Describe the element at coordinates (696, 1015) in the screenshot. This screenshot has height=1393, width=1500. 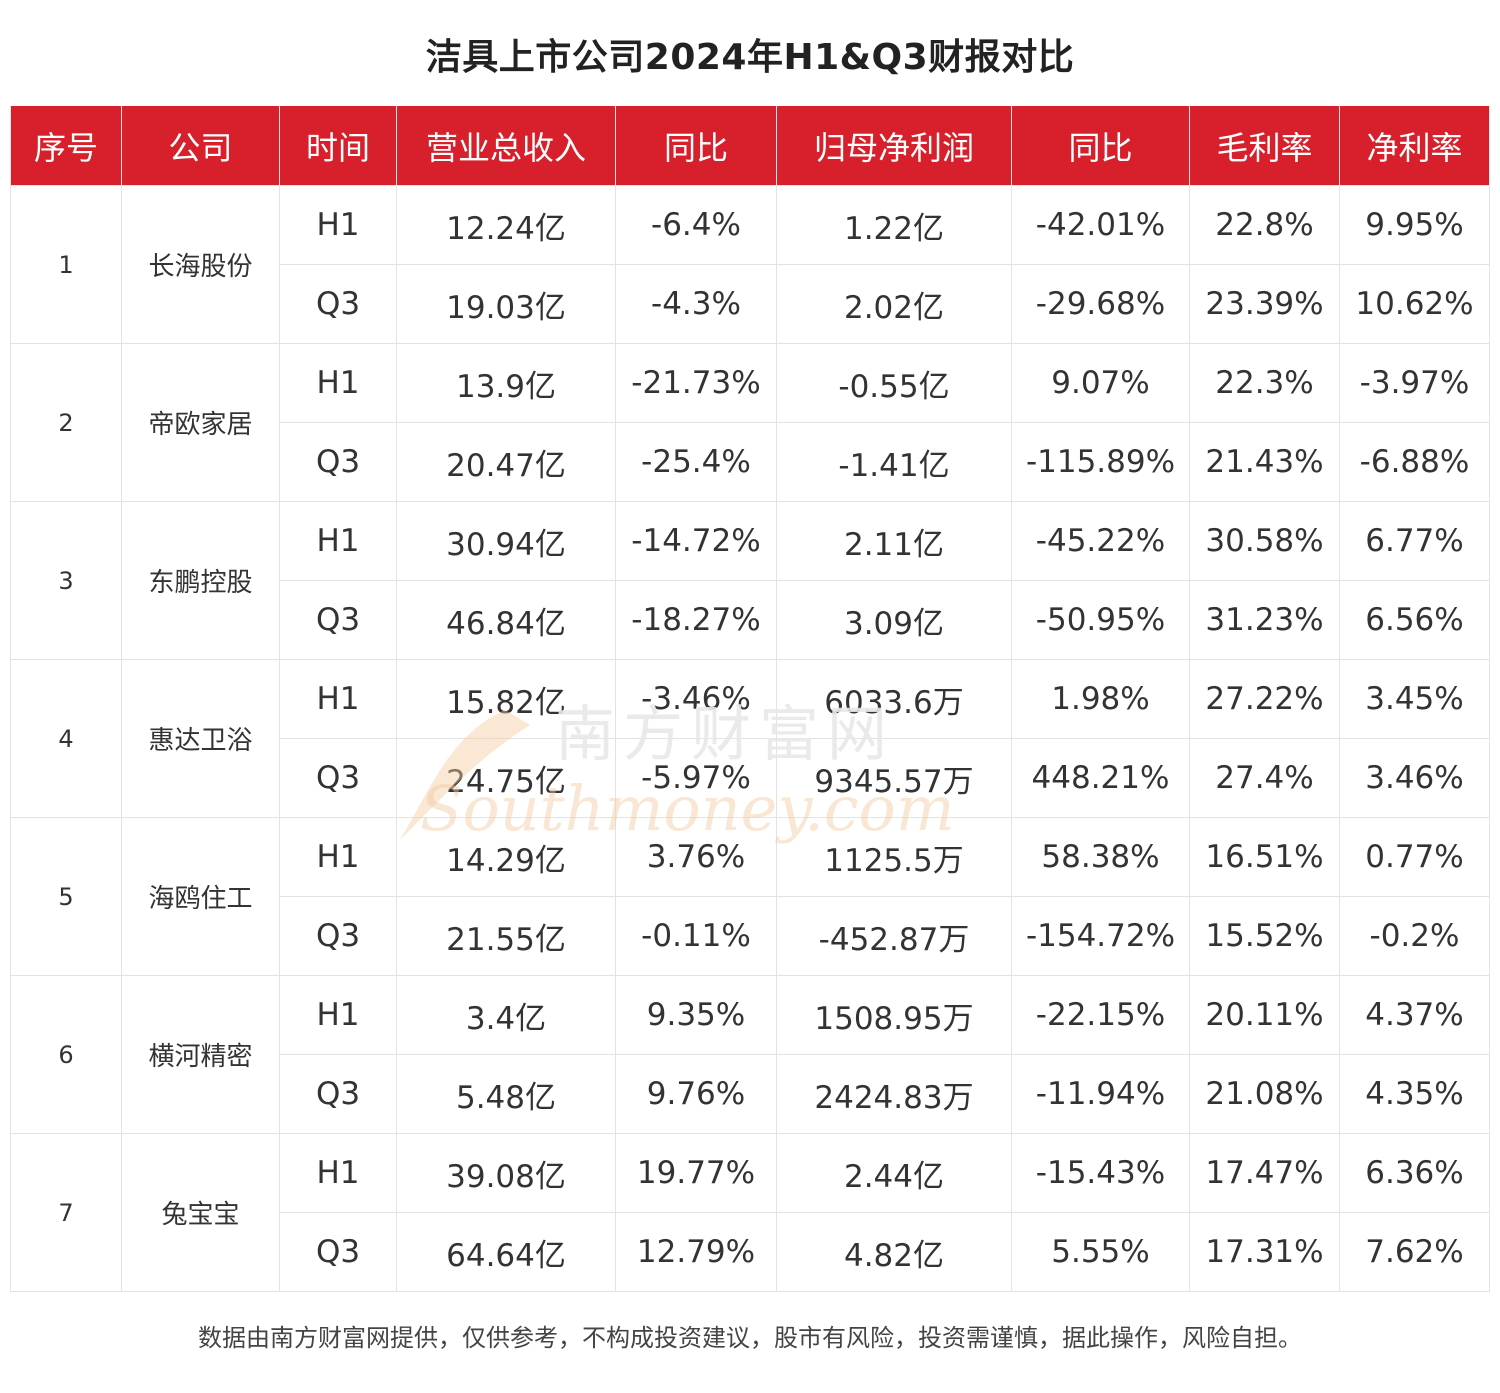
I see `cell-revenue-yoy: 9.35%` at that location.